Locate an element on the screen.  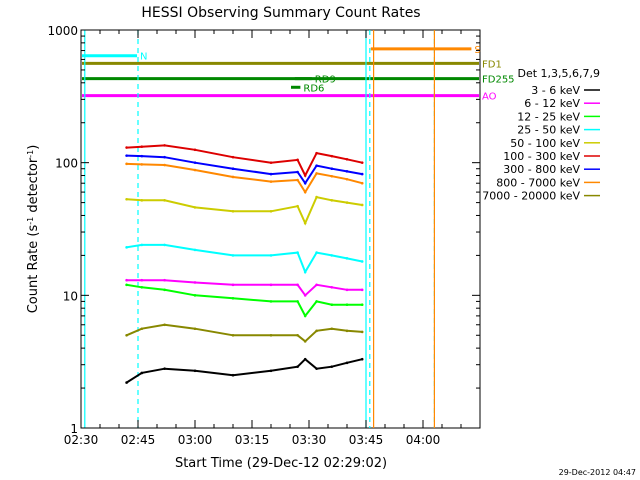
legend-entry: 12 - 25 keV is located at coordinates (548, 116).